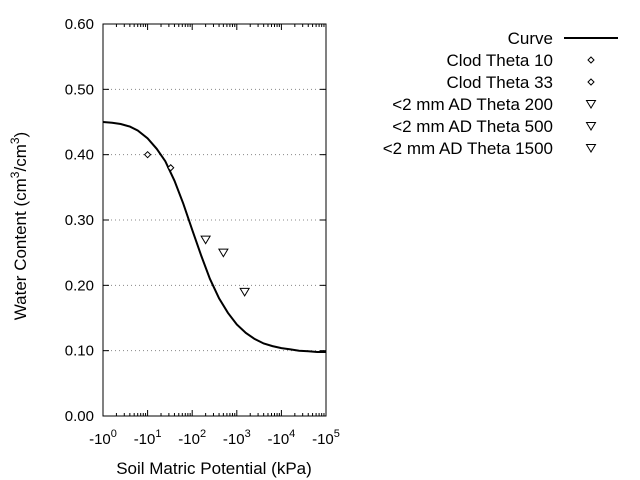  I want to click on y-tick-label-1: 0.10, so click(79, 351).